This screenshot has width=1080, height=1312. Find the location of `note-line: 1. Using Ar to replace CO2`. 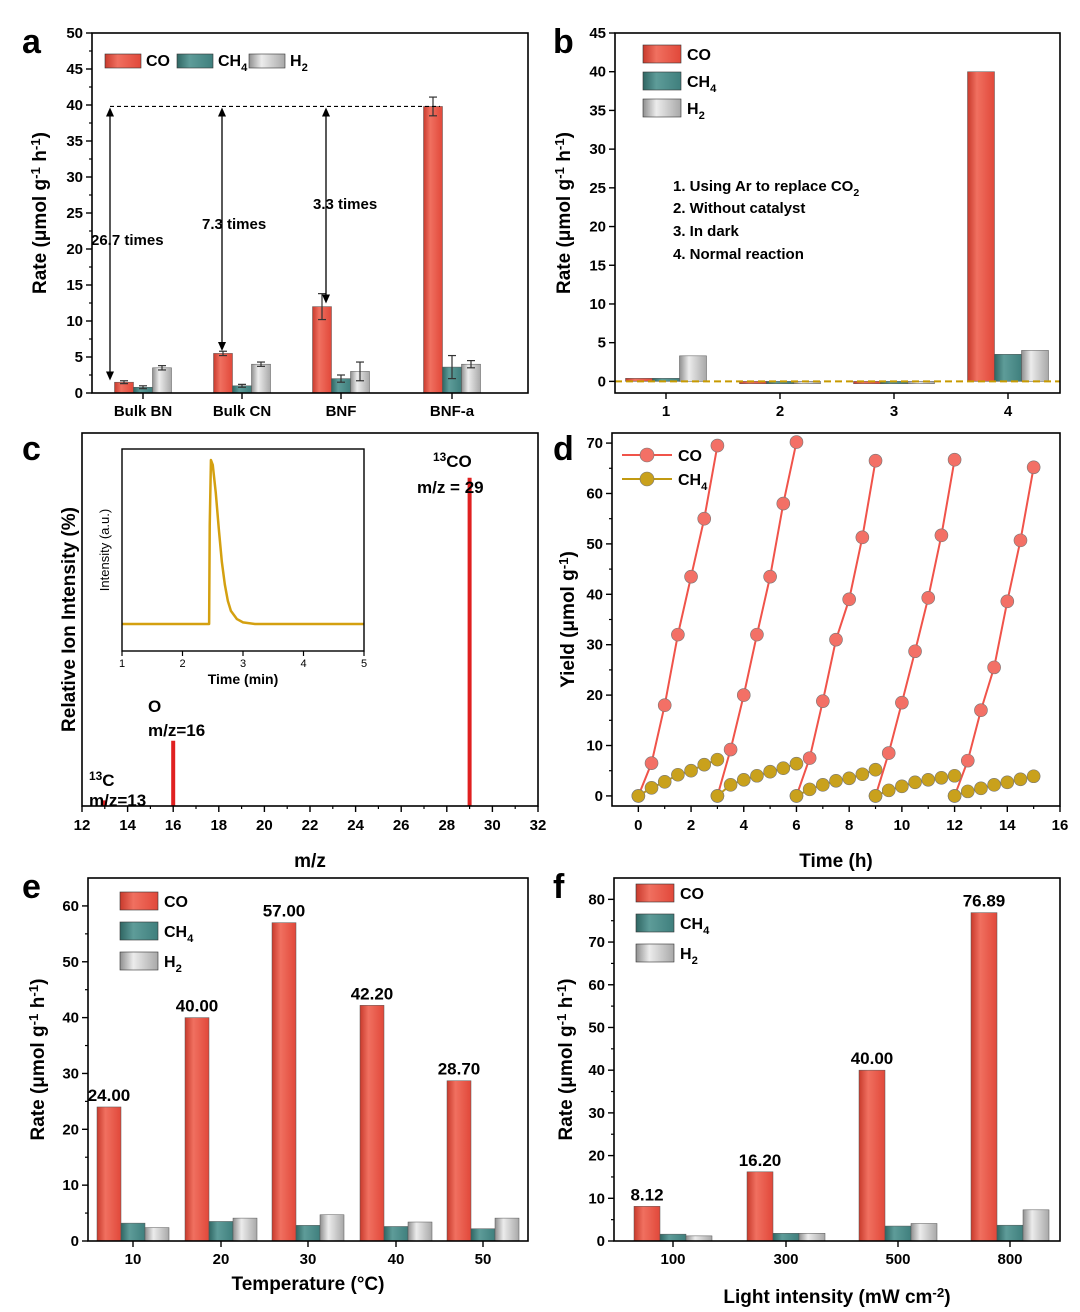

note-line: 1. Using Ar to replace CO2 is located at coordinates (766, 188).